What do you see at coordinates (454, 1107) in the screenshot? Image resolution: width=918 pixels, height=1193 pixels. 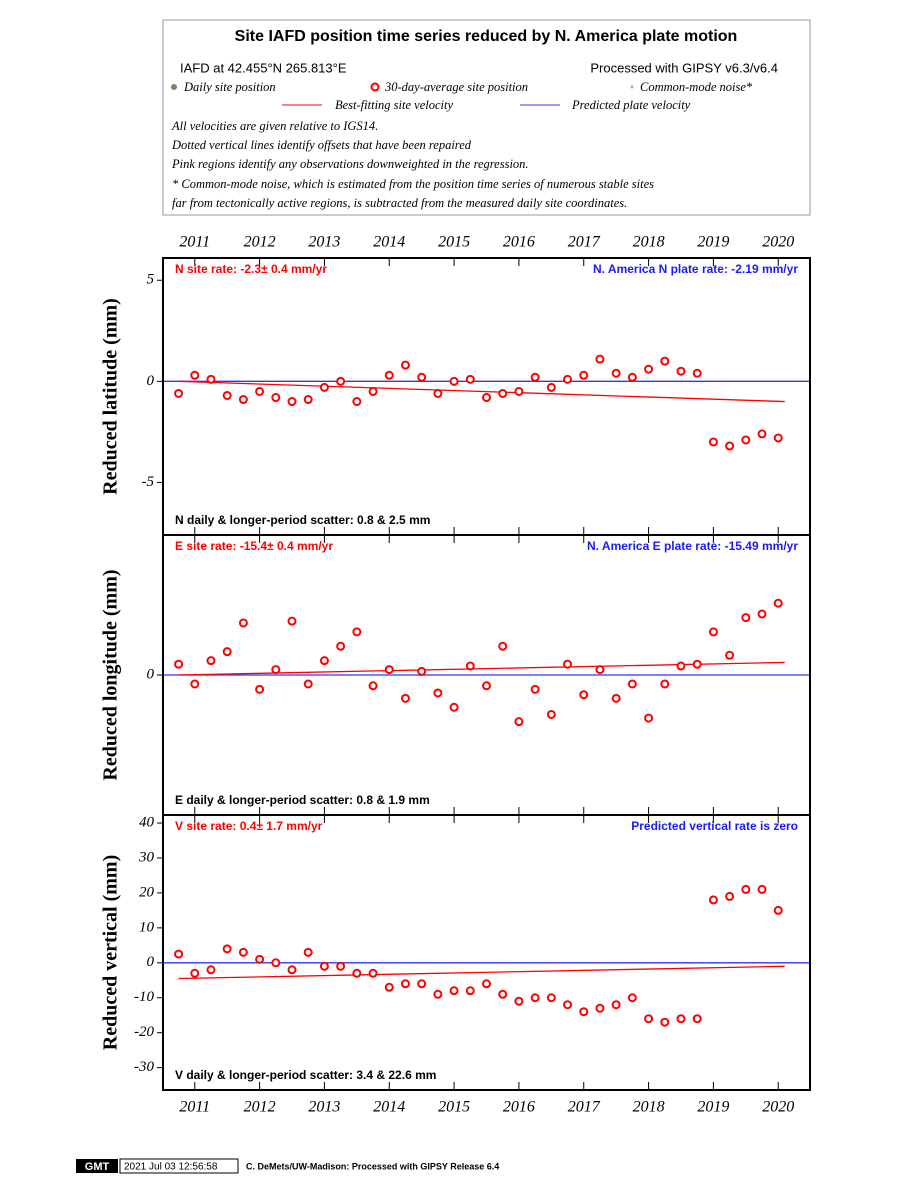 I see `x-tick-label: 2015` at bounding box center [454, 1107].